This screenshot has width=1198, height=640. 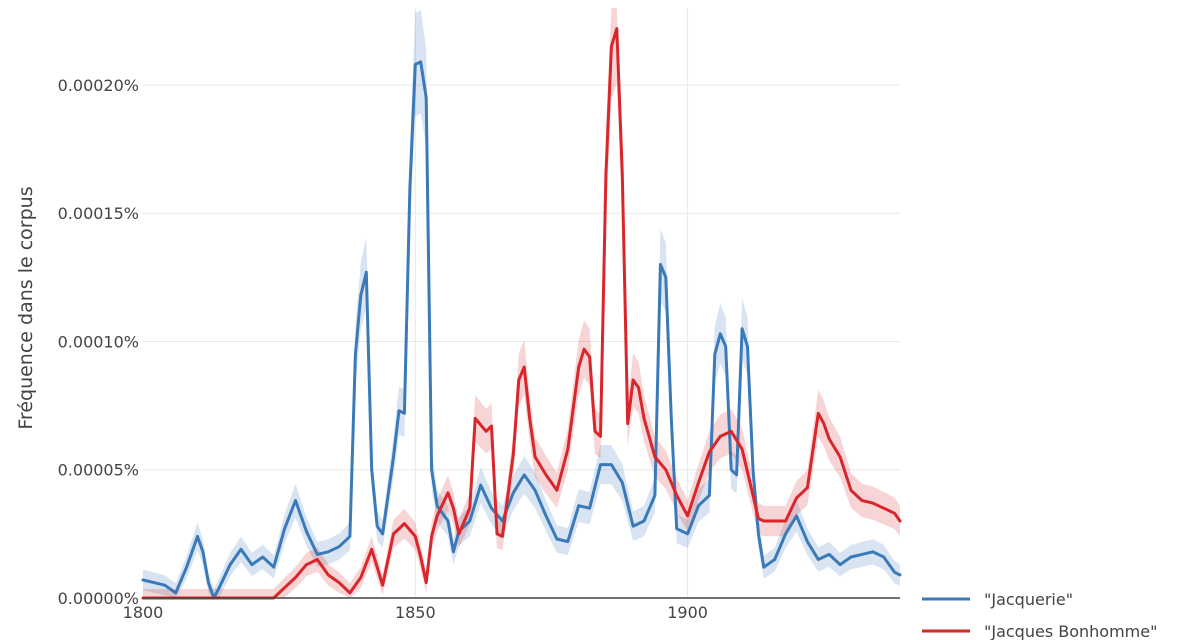 I want to click on y-tick-label: 0.00020%, so click(x=98, y=85).